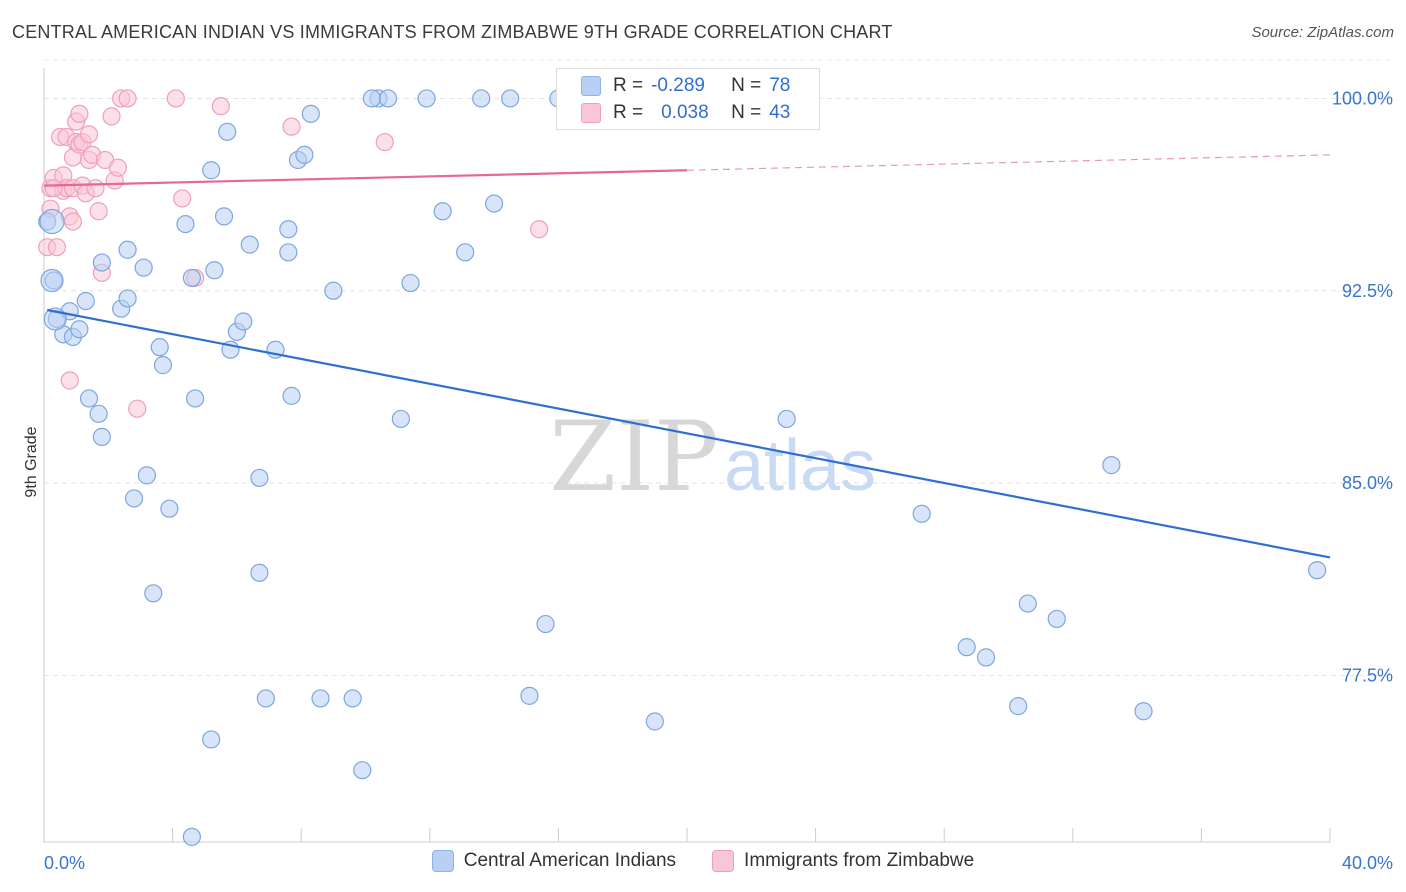  Describe the element at coordinates (1362, 98) in the screenshot. I see `y-tick-label: 100.0%` at that location.